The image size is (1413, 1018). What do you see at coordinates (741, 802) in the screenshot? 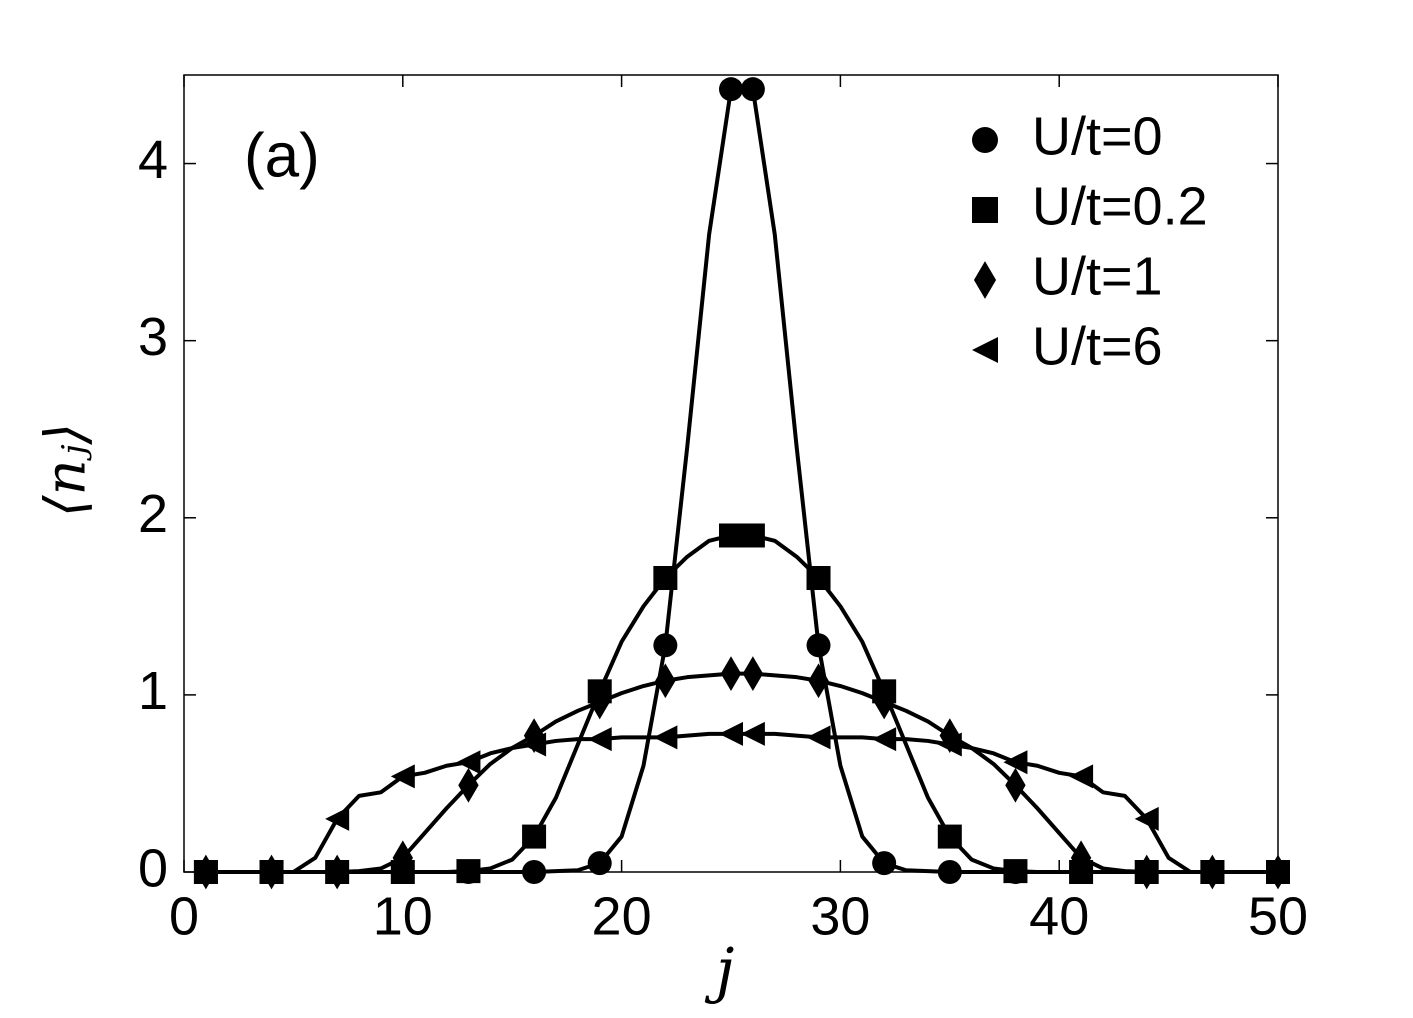
I see `series-line` at bounding box center [741, 802].